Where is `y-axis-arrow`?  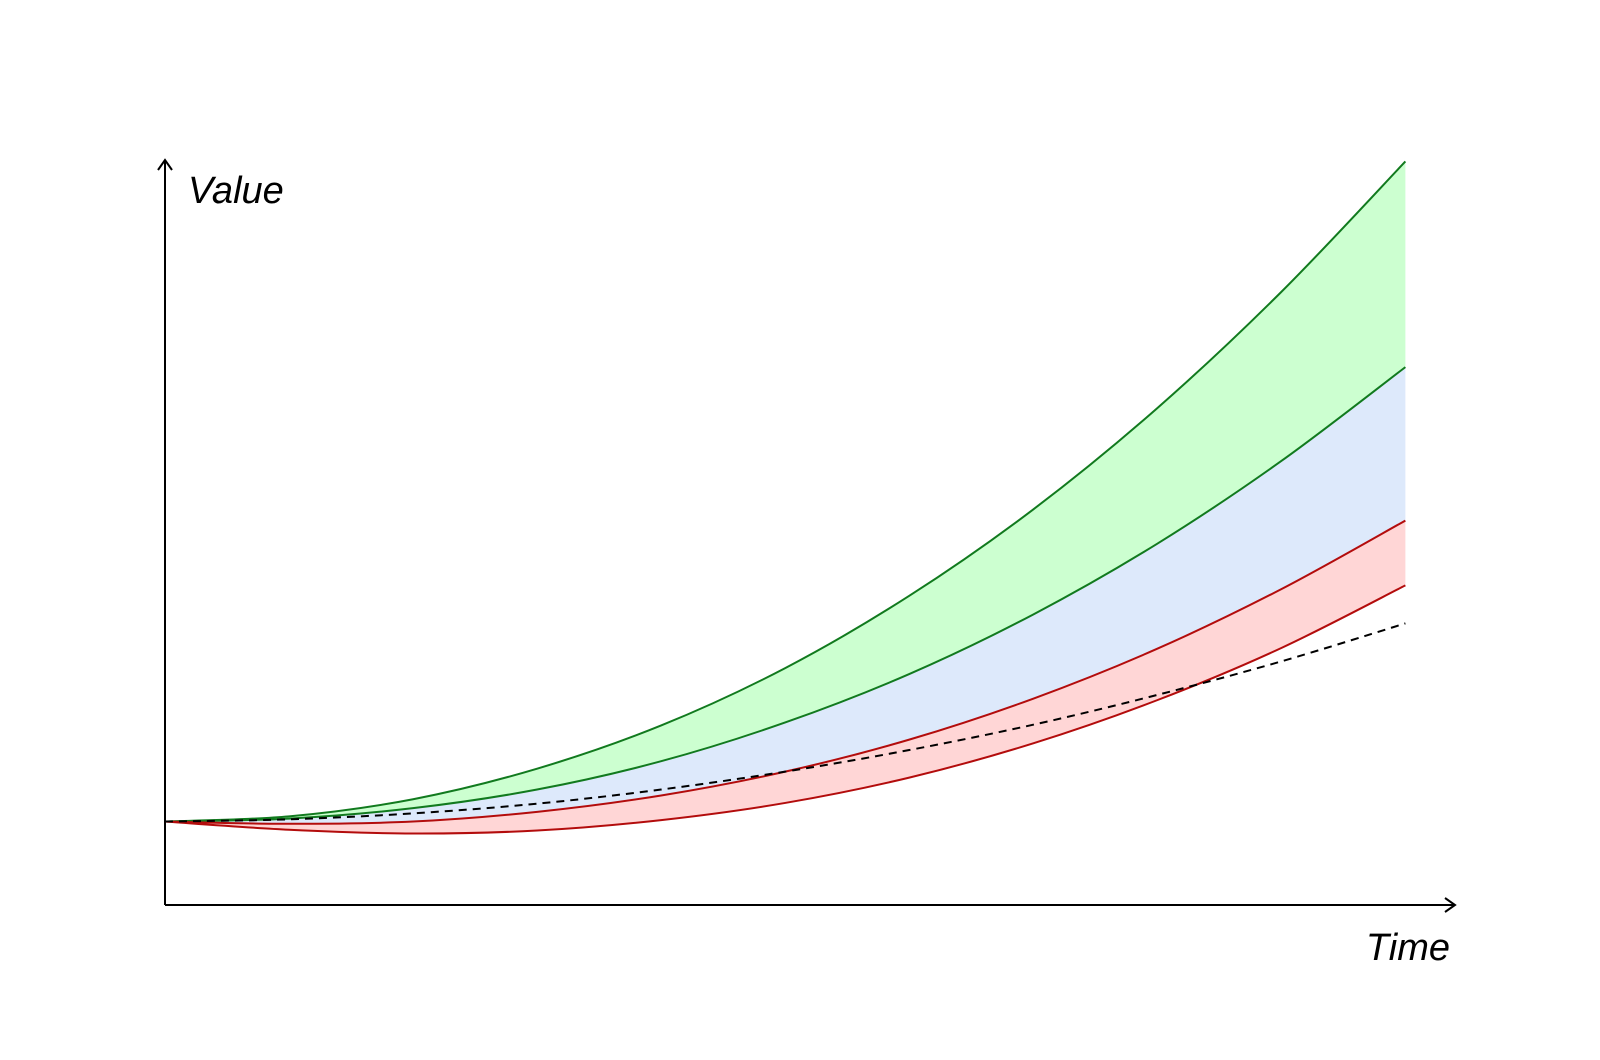 y-axis-arrow is located at coordinates (165, 164).